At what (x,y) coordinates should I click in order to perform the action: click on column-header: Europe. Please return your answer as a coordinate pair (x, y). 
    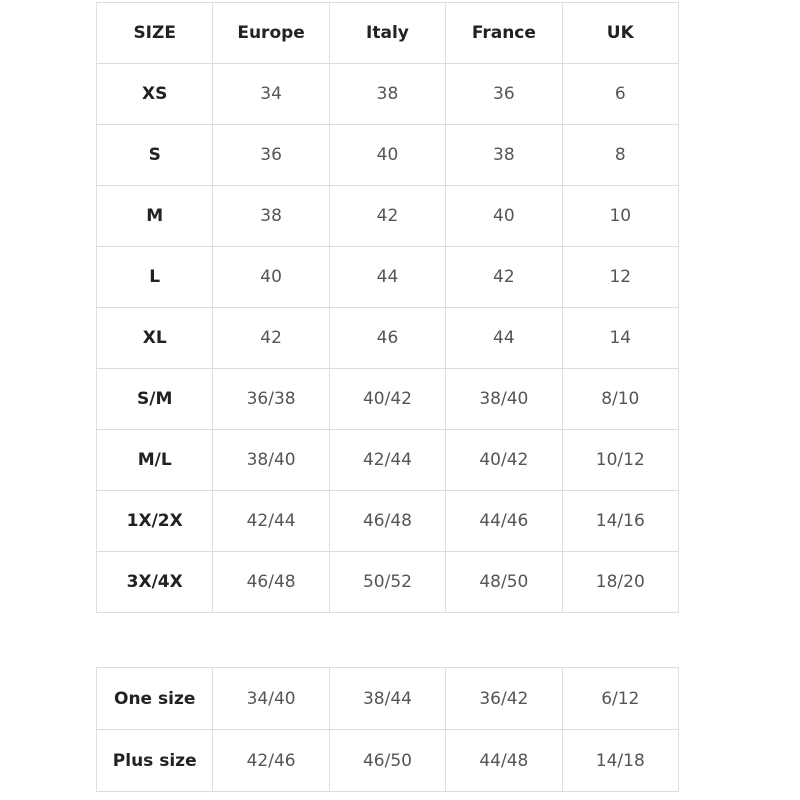
    Looking at the image, I should click on (271, 33).